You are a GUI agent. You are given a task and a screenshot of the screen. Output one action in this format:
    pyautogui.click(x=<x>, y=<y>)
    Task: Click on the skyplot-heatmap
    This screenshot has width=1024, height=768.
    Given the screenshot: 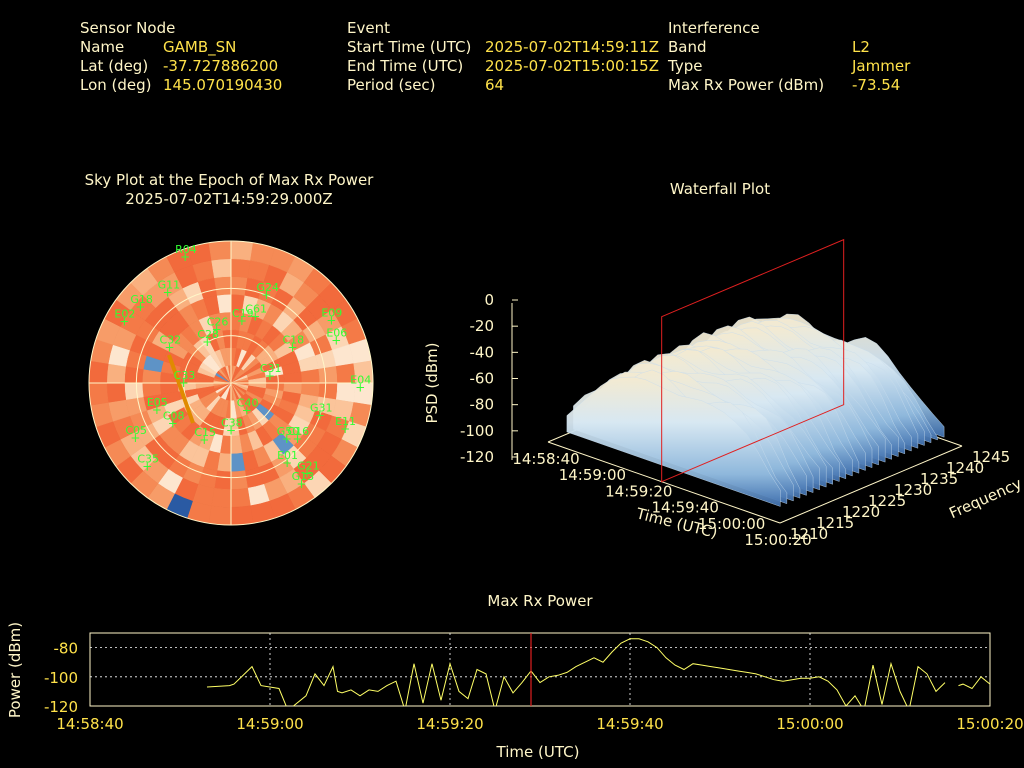 What is the action you would take?
    pyautogui.click(x=231, y=383)
    